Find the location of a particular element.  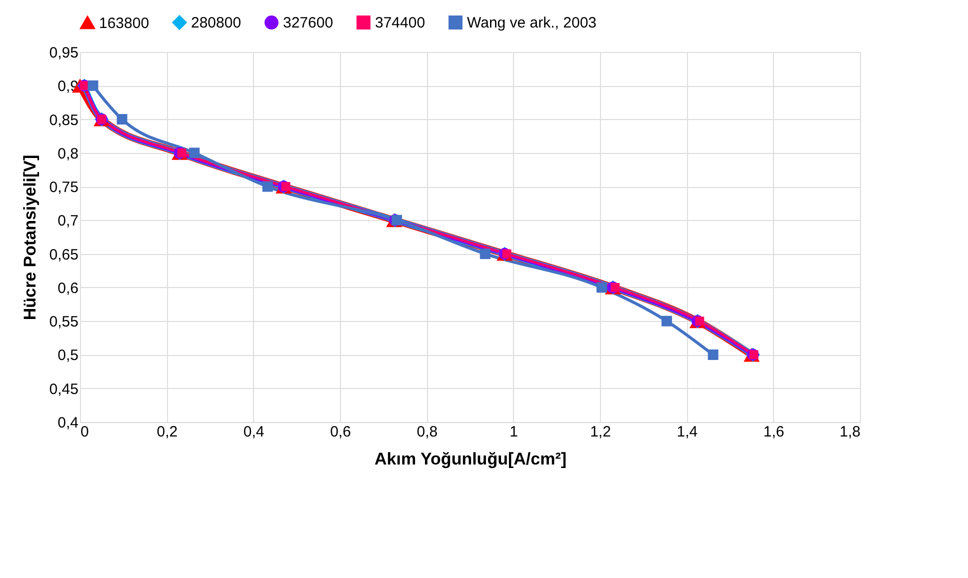

y-tick-label: 0,75 is located at coordinates (63, 187).